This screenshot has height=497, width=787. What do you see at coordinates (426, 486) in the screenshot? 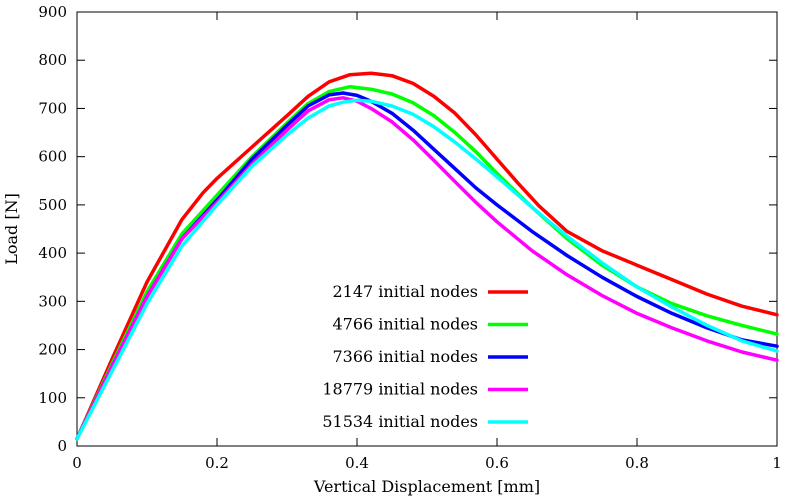
I see `x-axis-label: Vertical Displacement [mm]` at bounding box center [426, 486].